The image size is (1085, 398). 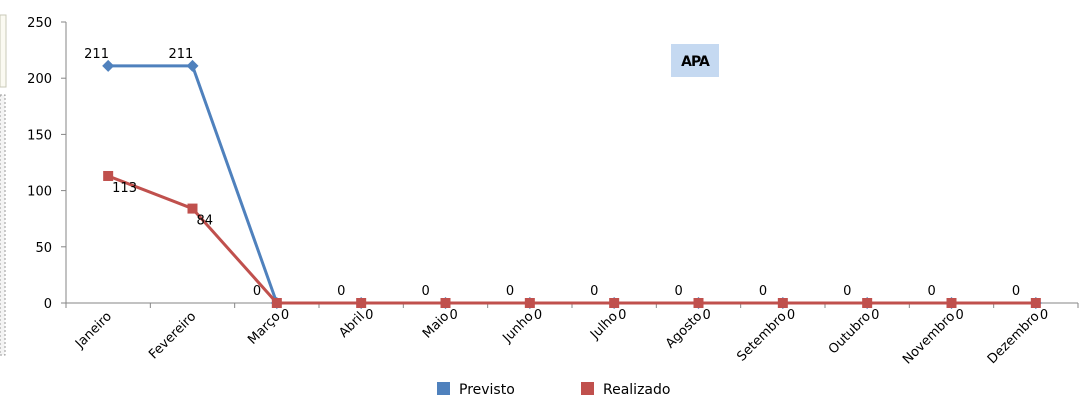 What do you see at coordinates (48, 304) in the screenshot?
I see `y-tick-label: 0` at bounding box center [48, 304].